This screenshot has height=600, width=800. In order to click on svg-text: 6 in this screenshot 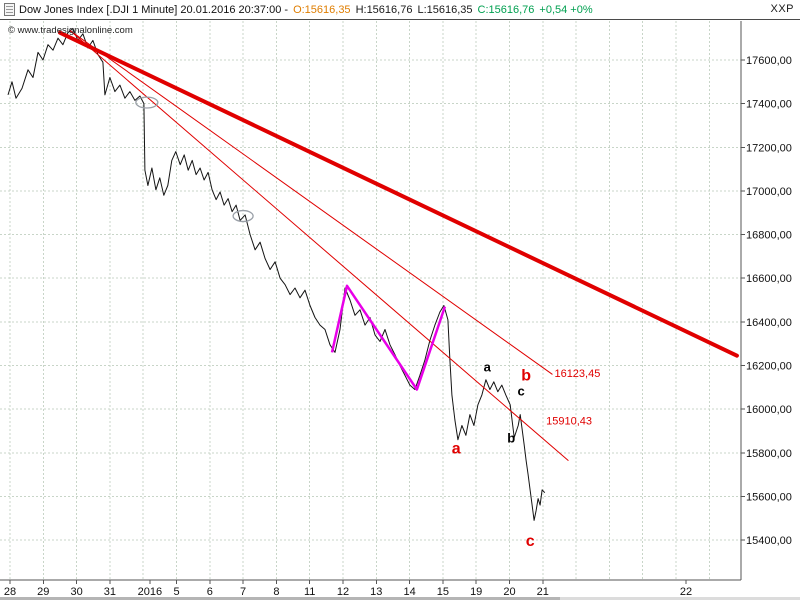, I will do `click(210, 592)`.